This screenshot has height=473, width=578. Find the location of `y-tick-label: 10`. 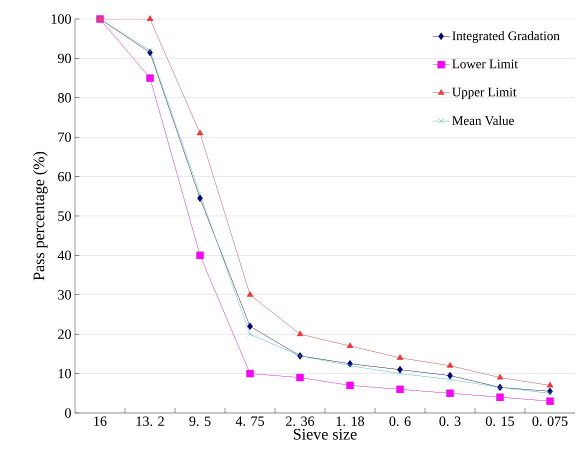

y-tick-label: 10 is located at coordinates (64, 373).